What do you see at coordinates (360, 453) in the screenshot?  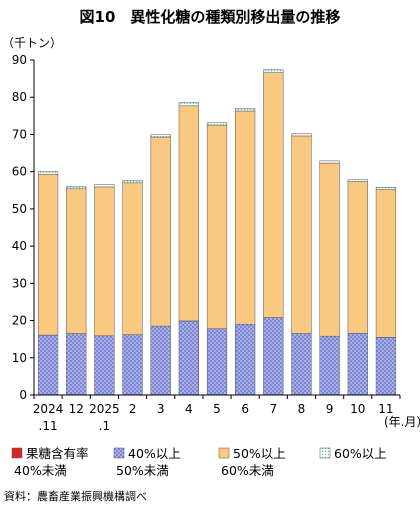 I see `legend-label: 60%以上` at bounding box center [360, 453].